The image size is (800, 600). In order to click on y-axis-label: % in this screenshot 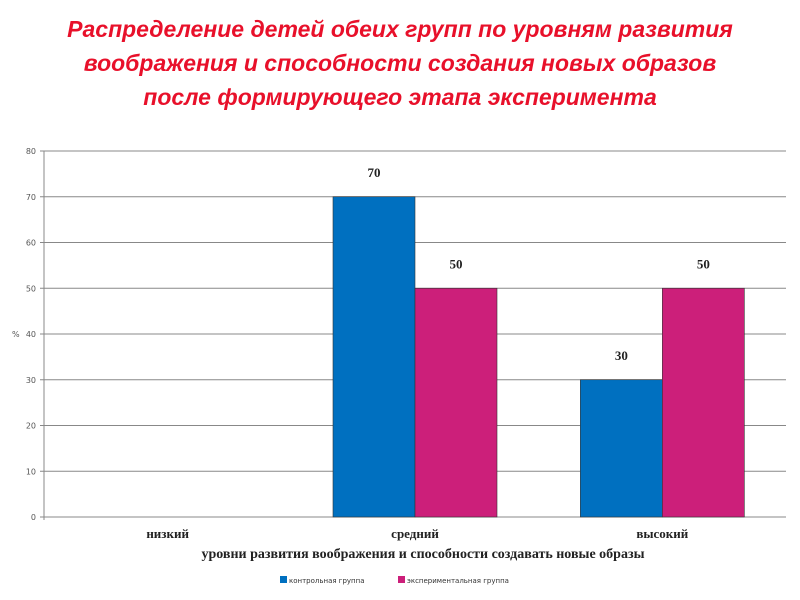, I will do `click(16, 334)`.